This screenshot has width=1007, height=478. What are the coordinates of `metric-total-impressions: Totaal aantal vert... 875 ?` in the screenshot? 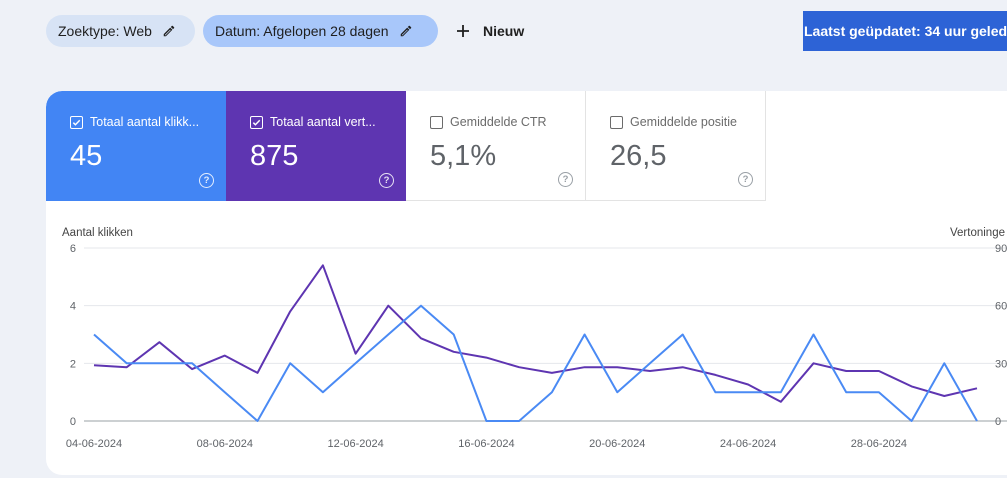 It's located at (316, 146).